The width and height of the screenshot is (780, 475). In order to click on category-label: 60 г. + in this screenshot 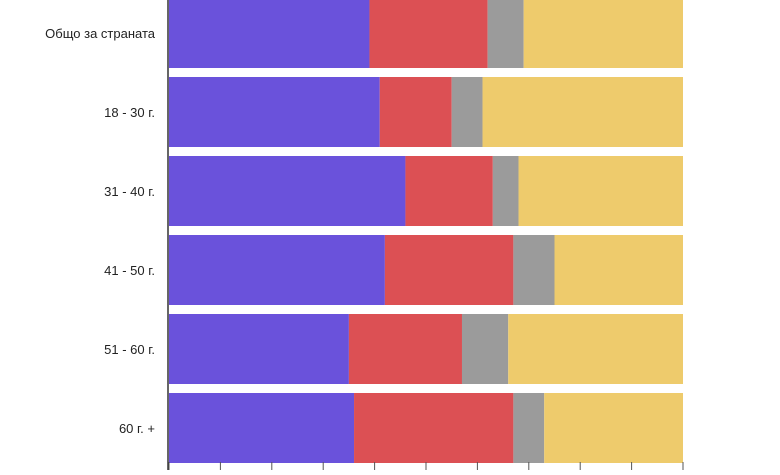, I will do `click(137, 428)`.